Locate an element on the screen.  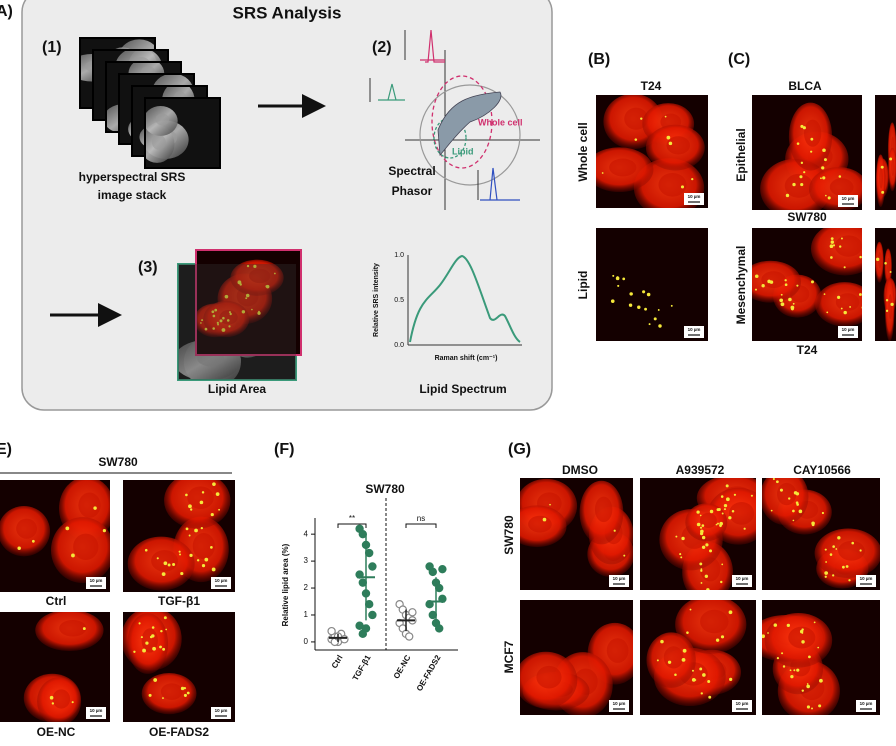
column-label: DMSO is located at coordinates (580, 470).